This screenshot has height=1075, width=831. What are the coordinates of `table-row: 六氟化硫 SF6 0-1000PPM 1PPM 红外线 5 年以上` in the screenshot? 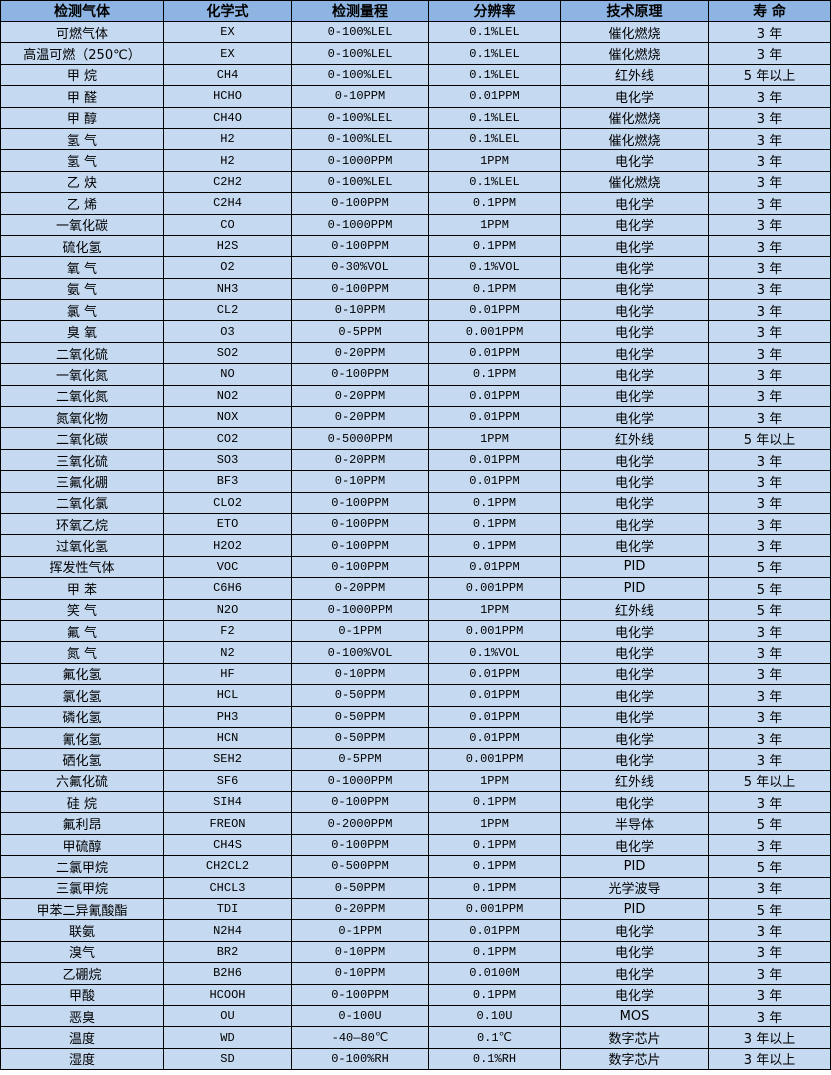 It's located at (415, 781).